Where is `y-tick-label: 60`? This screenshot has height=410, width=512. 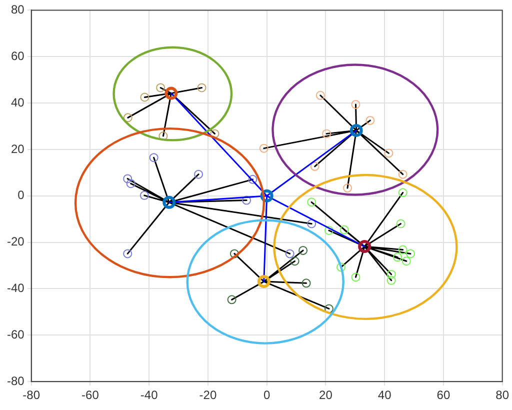
y-tick-label: 60 is located at coordinates (17, 55).